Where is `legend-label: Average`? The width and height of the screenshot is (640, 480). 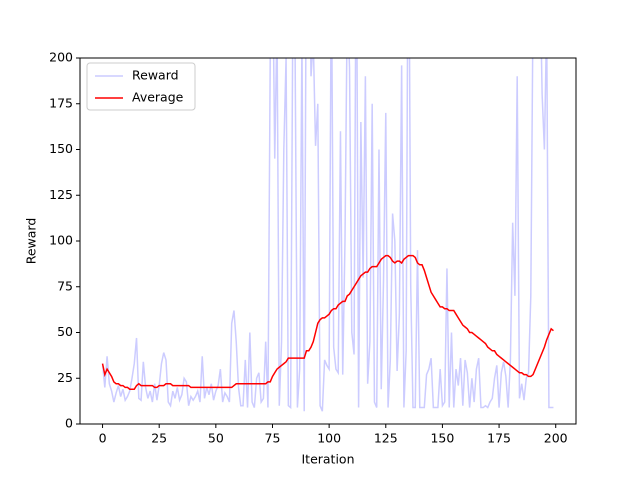 legend-label: Average is located at coordinates (158, 97).